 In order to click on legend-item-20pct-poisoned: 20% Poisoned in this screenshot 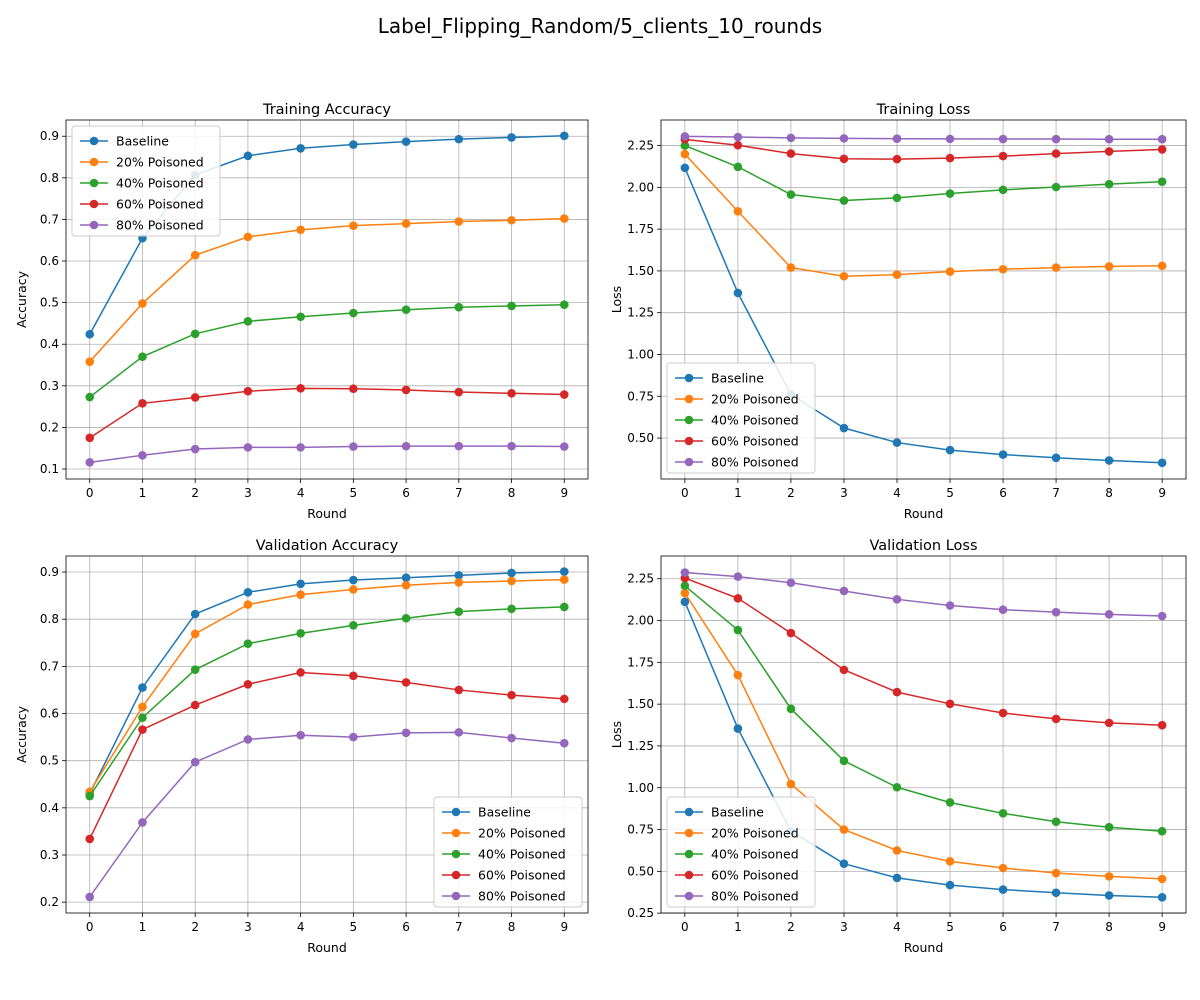, I will do `click(142, 162)`.